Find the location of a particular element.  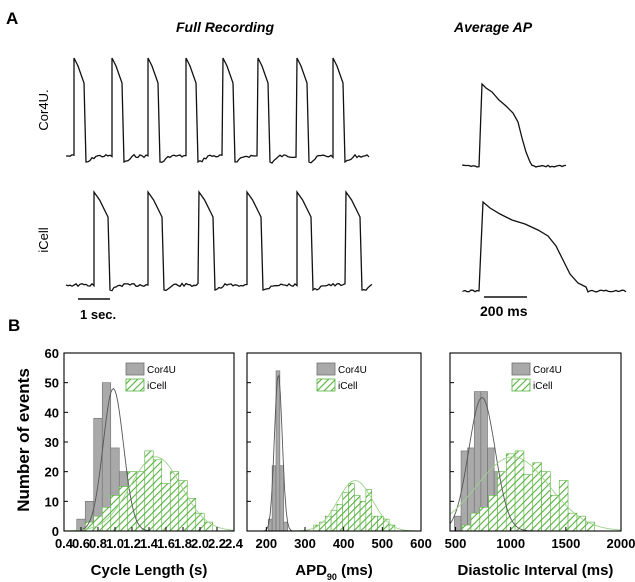

y-tick-label: 0 is located at coordinates (55, 531).